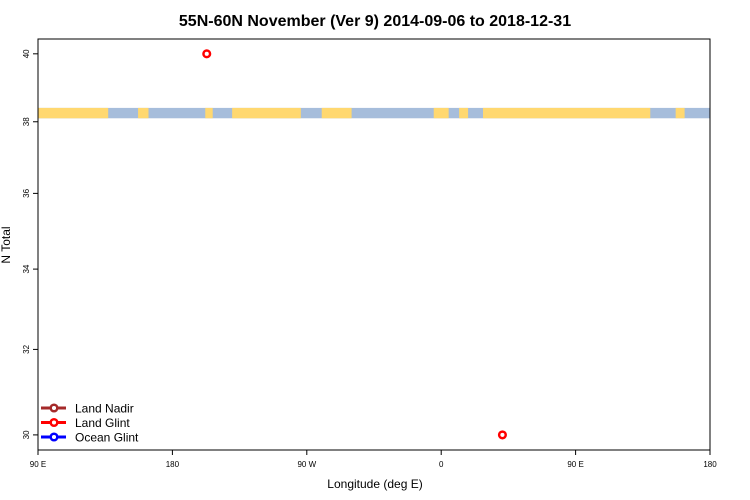 The width and height of the screenshot is (750, 500). Describe the element at coordinates (26, 434) in the screenshot. I see `y-tick-label: 30` at that location.